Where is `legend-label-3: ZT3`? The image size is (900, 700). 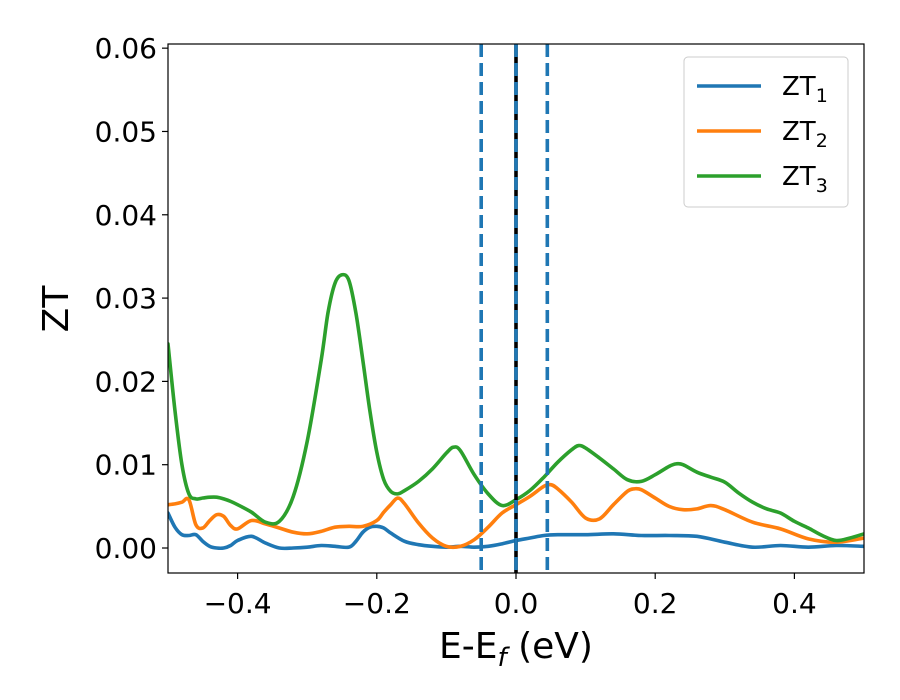 legend-label-3: ZT3 is located at coordinates (805, 179).